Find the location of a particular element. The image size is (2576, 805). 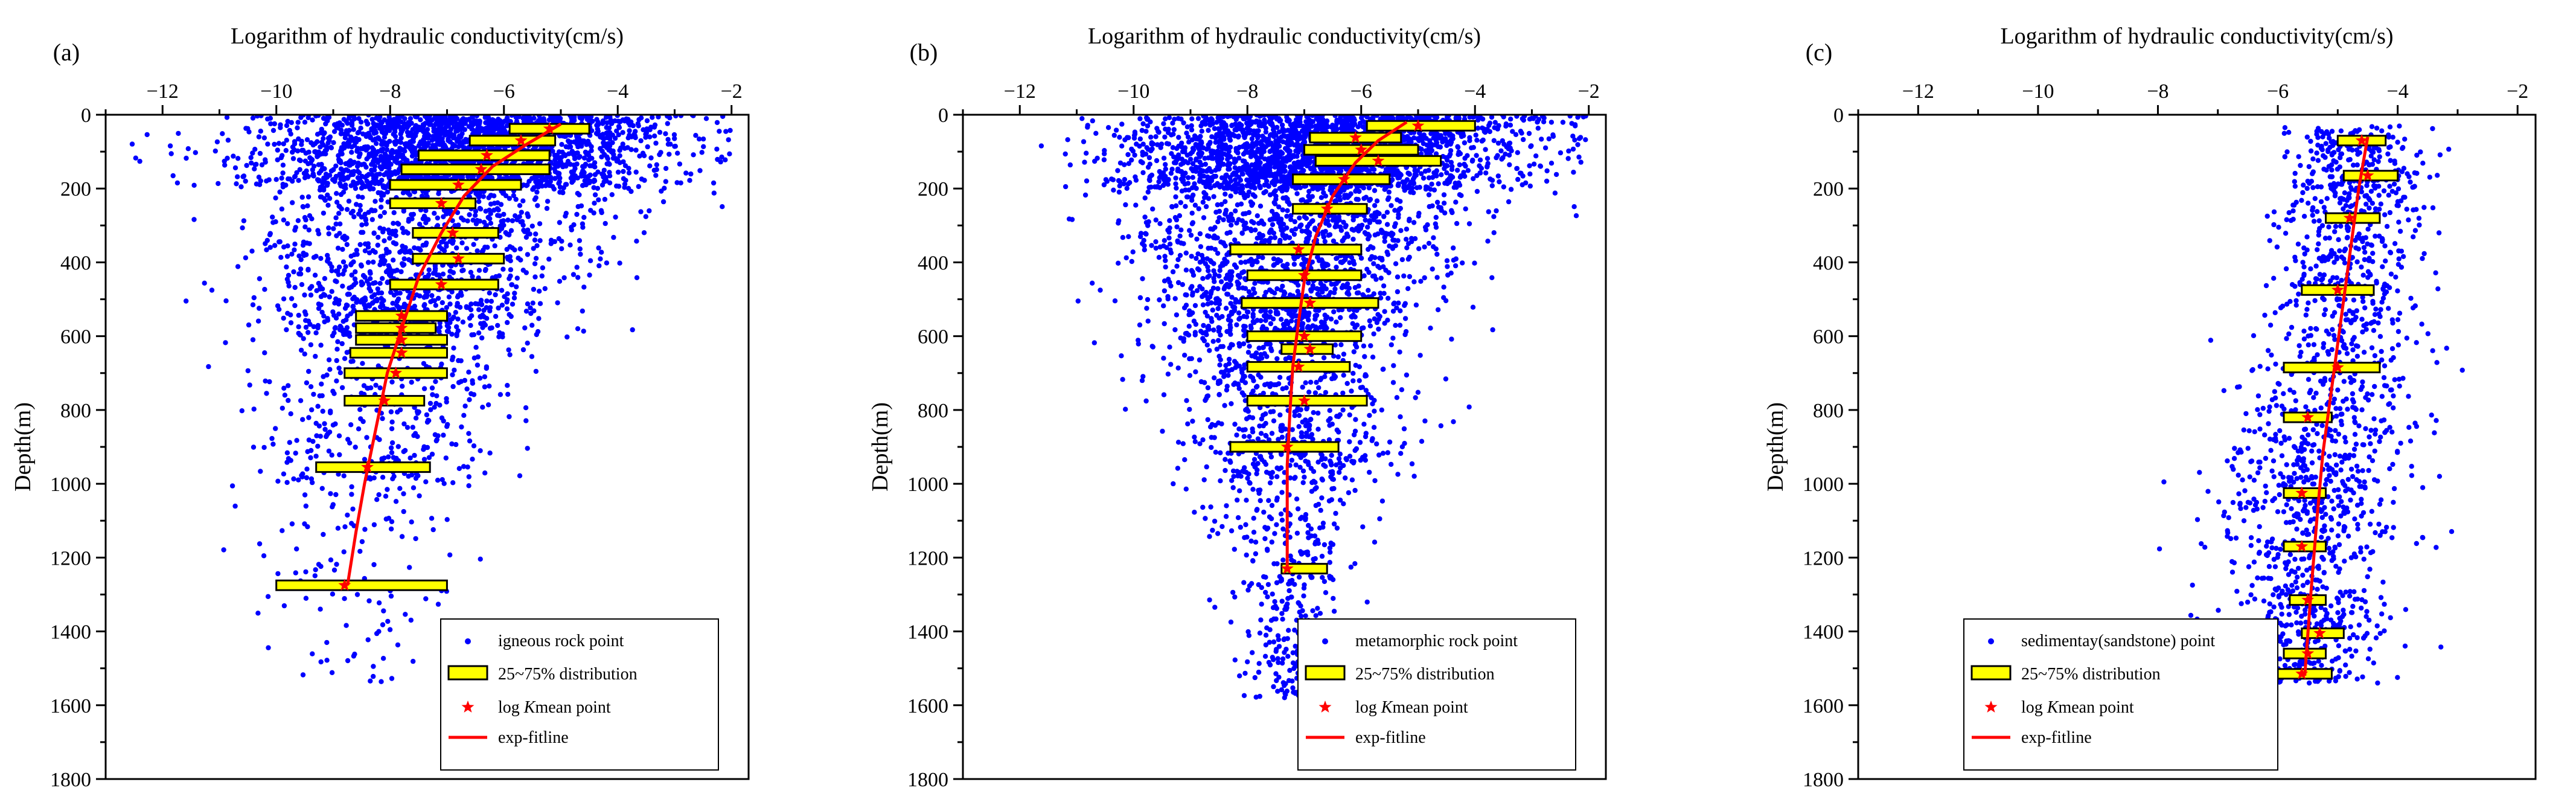

exp-fitline is located at coordinates (454, 354).